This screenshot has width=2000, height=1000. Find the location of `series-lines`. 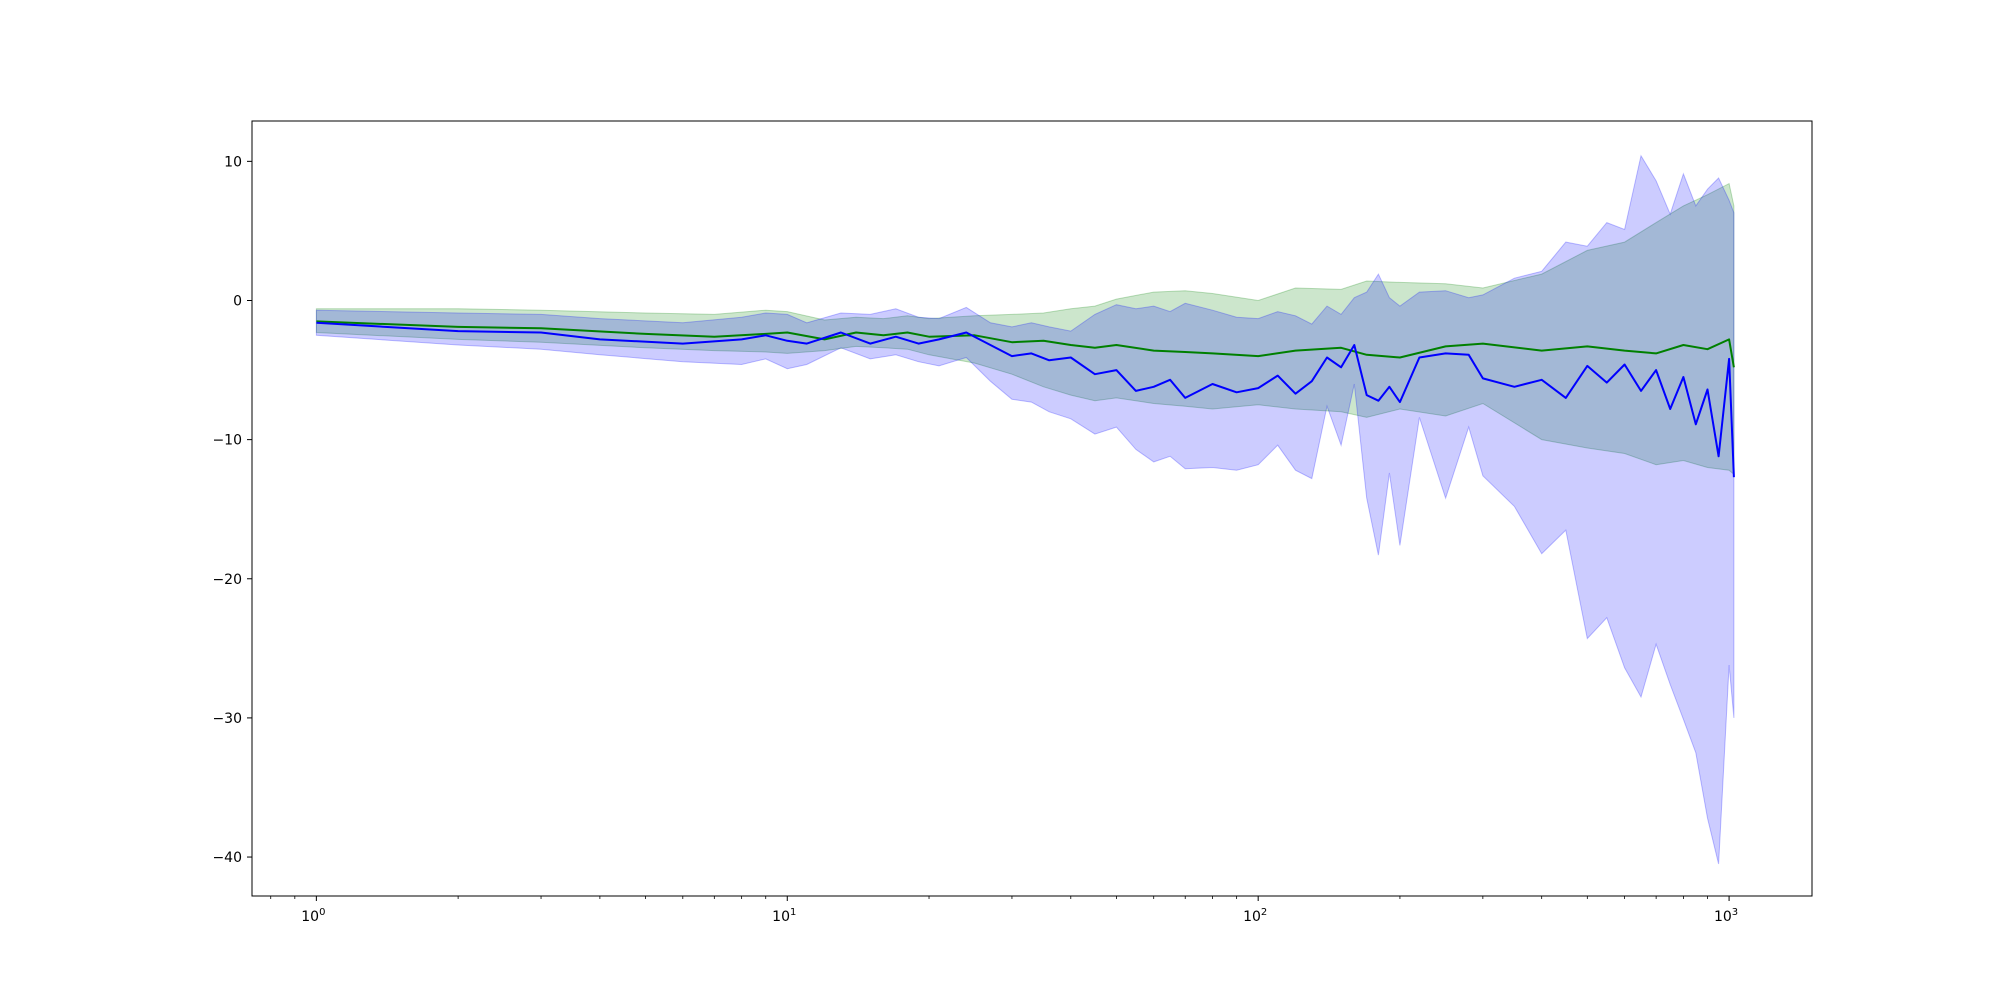

series-lines is located at coordinates (1025, 399).